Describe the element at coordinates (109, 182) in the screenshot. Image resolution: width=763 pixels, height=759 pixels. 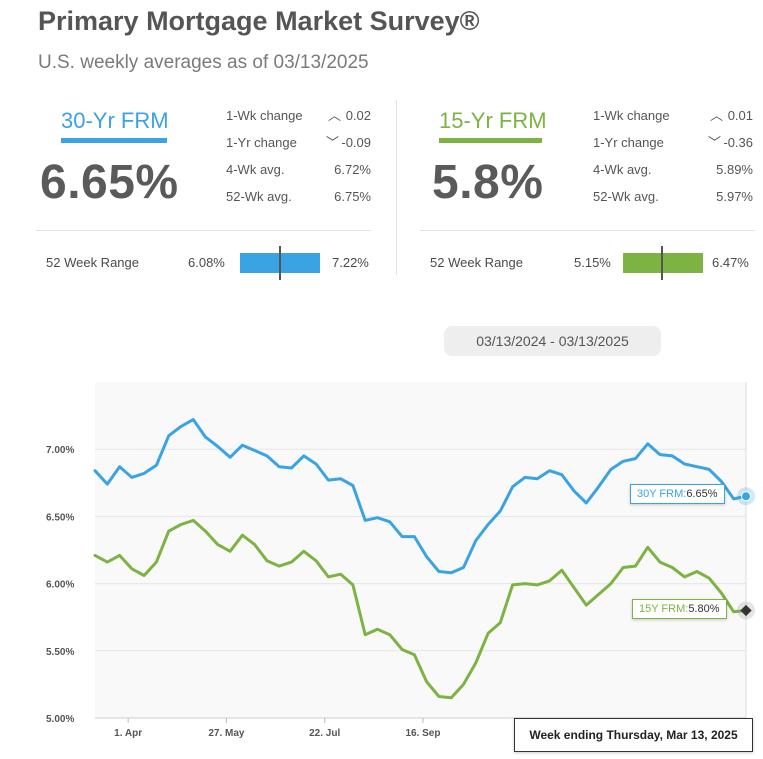
I see `frm30-rate: 6.65%` at that location.